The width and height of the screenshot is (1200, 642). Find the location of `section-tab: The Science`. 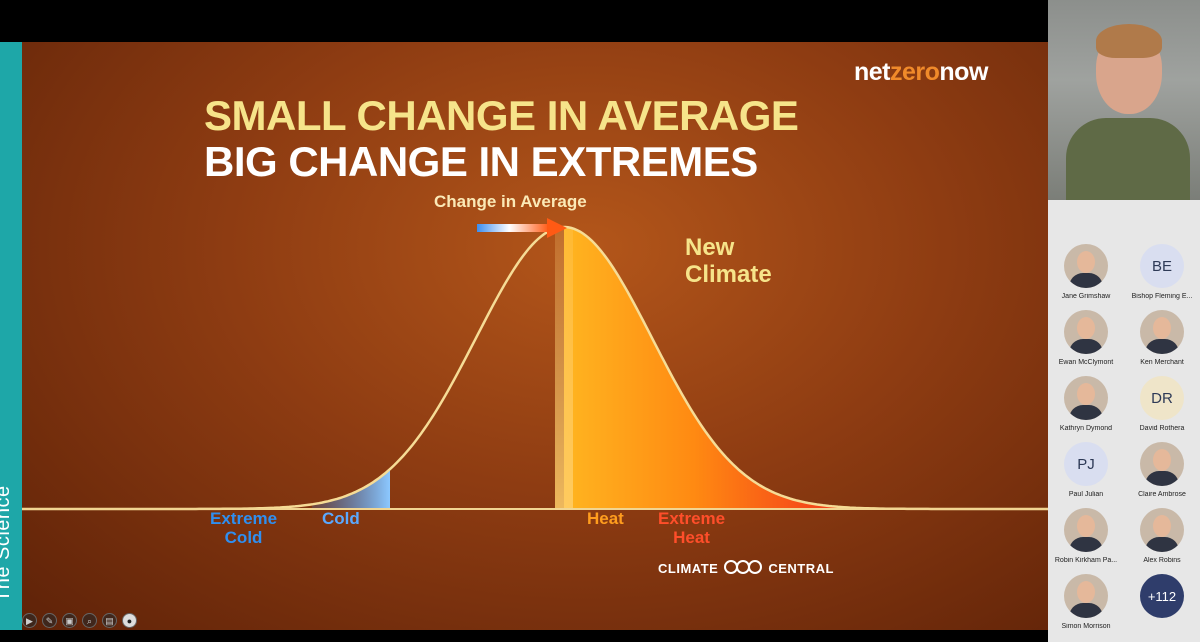

section-tab: The Science is located at coordinates (11, 336).